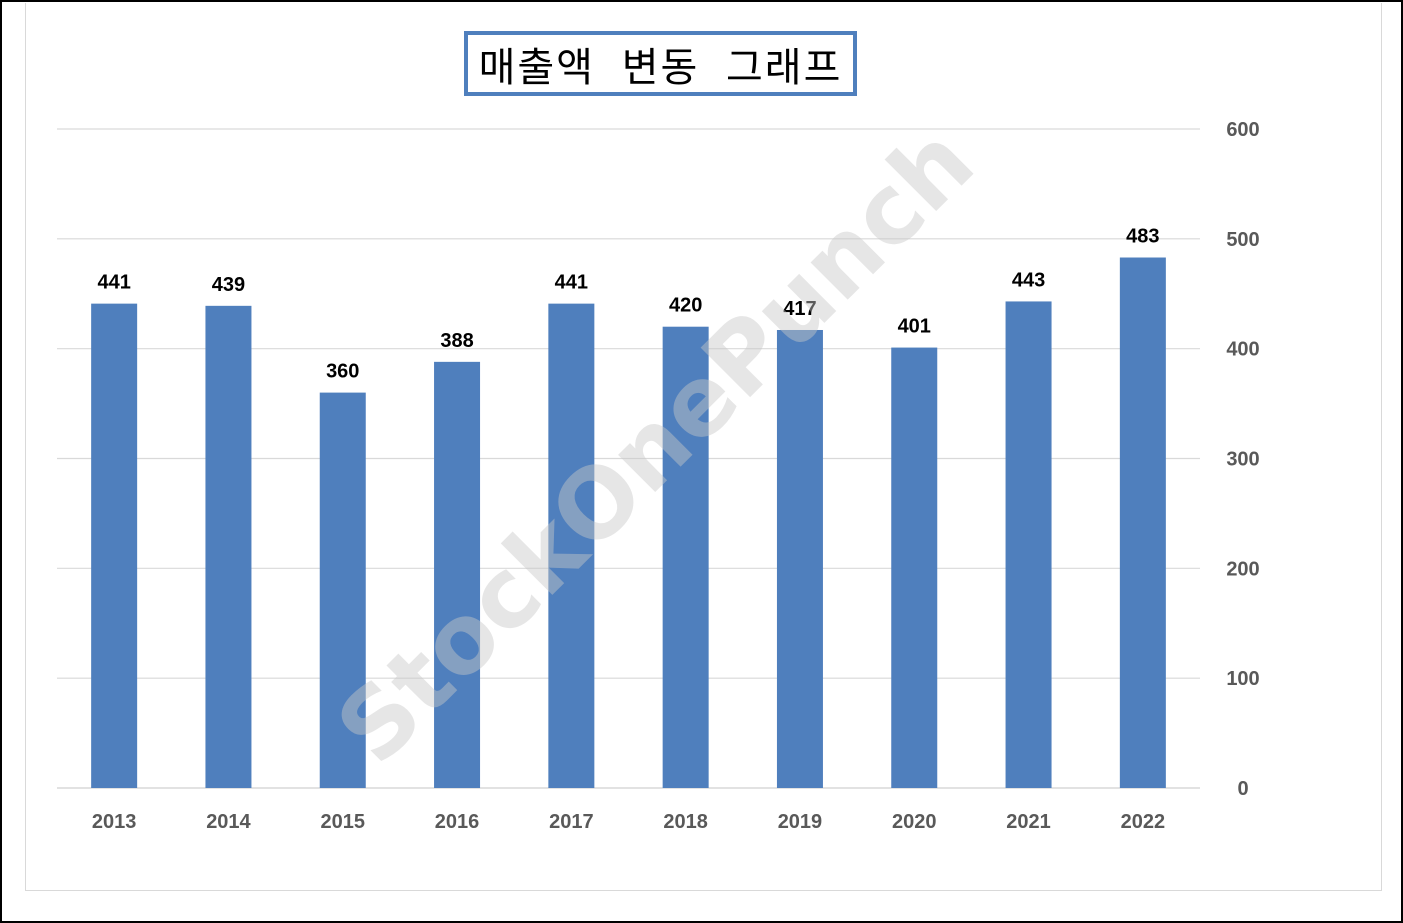 Image resolution: width=1403 pixels, height=923 pixels. Describe the element at coordinates (628, 822) in the screenshot. I see `x-axis-ticks: 2013 2014 2015 2016 2017 2018 2019 2020 2021 2022` at that location.